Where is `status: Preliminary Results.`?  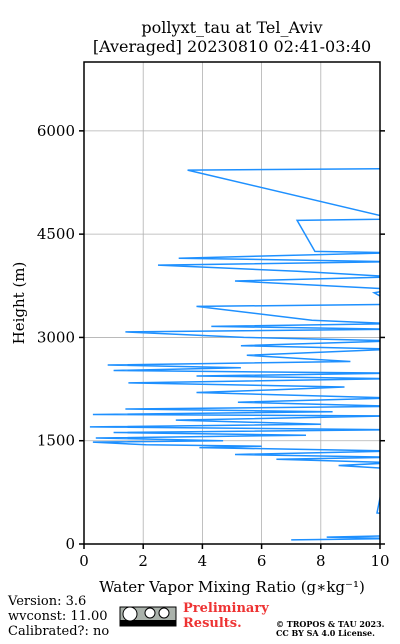
status: Preliminary Results. is located at coordinates (226, 616).